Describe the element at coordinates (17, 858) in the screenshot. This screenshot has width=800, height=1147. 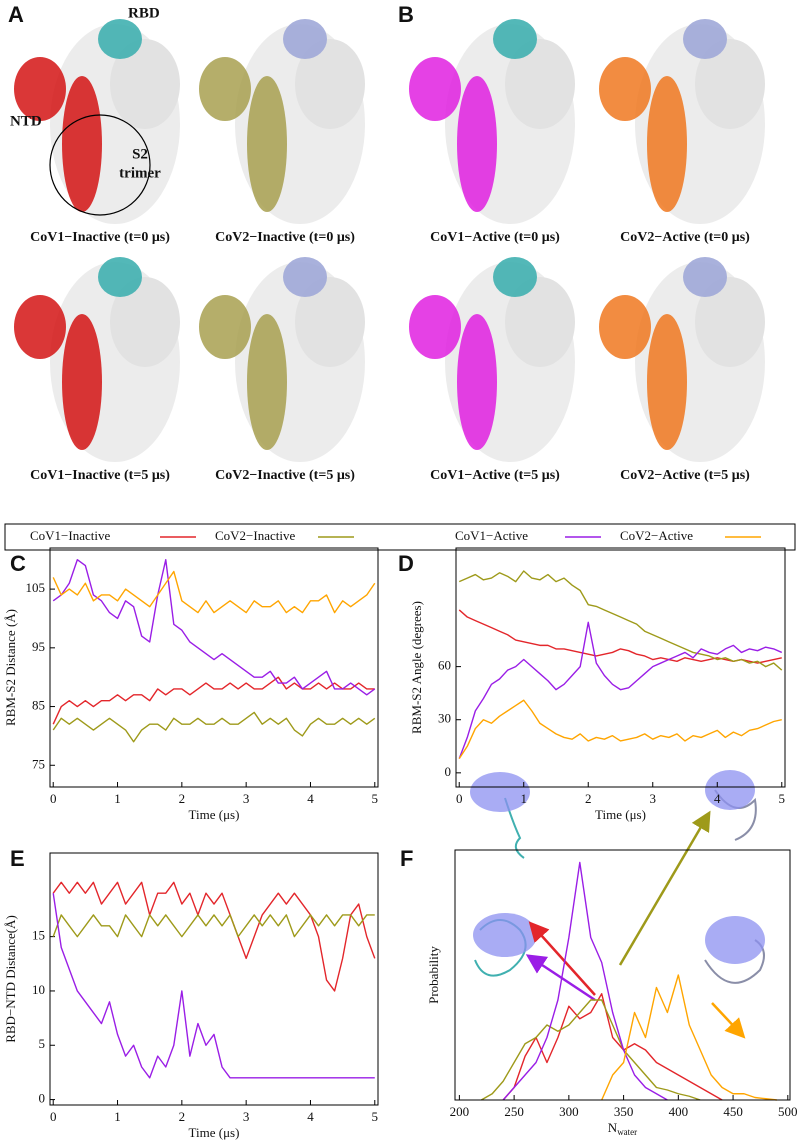
I see `panel-label: E` at that location.